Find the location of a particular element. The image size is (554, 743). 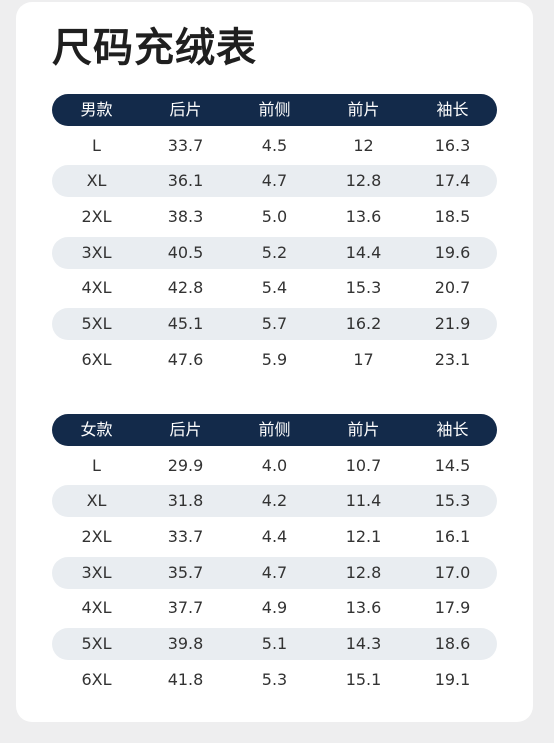

value-cell: 31.8 is located at coordinates (185, 501).